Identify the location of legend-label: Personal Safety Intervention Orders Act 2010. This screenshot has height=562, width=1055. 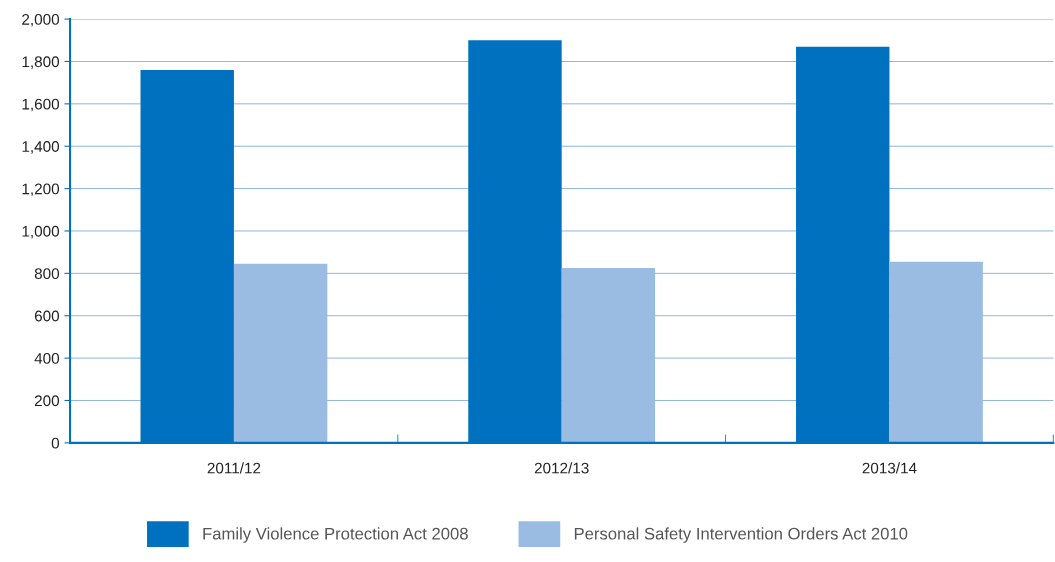
(741, 535).